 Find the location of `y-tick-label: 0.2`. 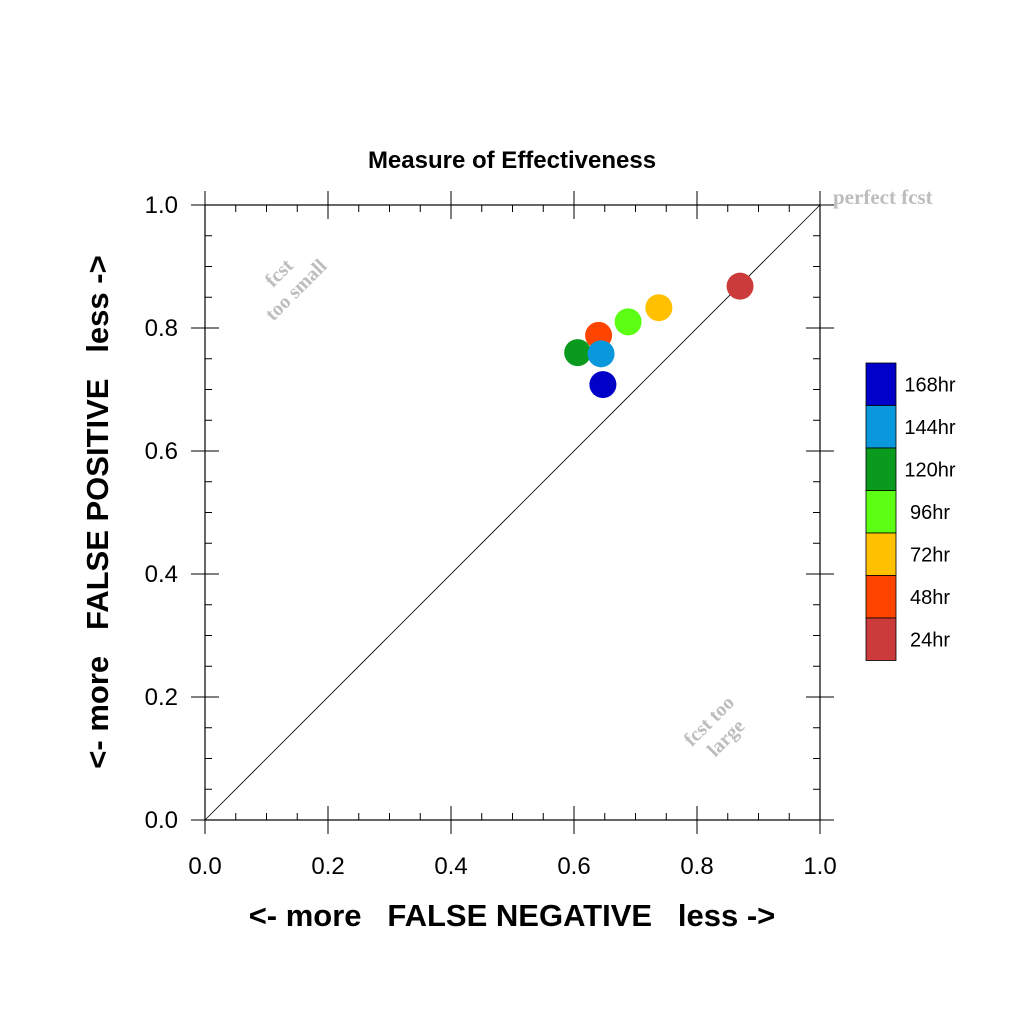

y-tick-label: 0.2 is located at coordinates (161, 697).